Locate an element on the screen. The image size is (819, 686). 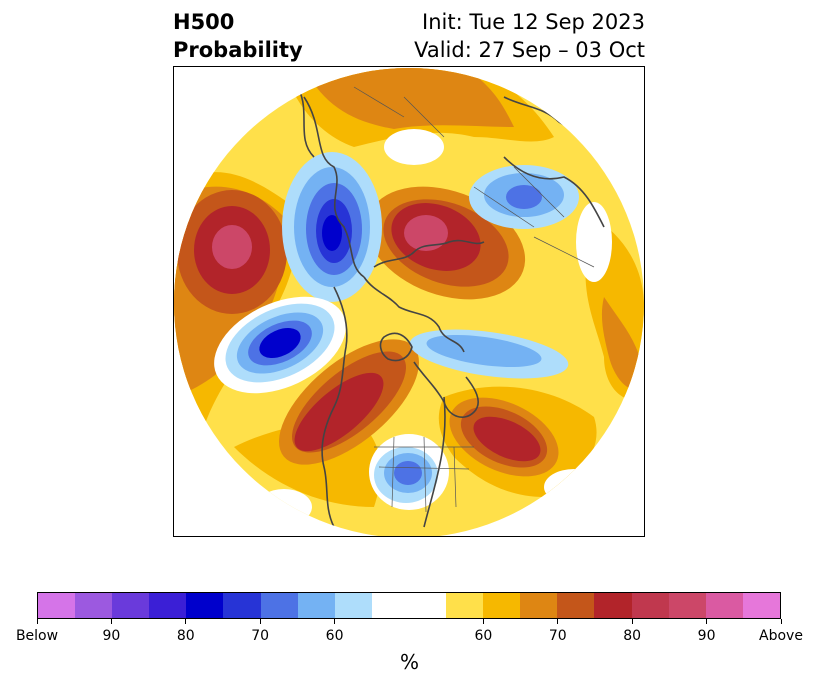
anomaly-above-western-canada is located at coordinates (339, 412).